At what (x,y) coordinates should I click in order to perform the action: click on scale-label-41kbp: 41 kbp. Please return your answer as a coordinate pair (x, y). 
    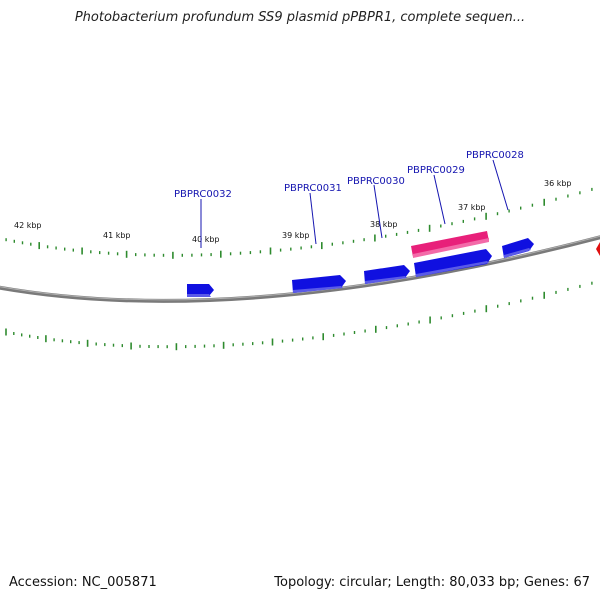
    Looking at the image, I should click on (117, 235).